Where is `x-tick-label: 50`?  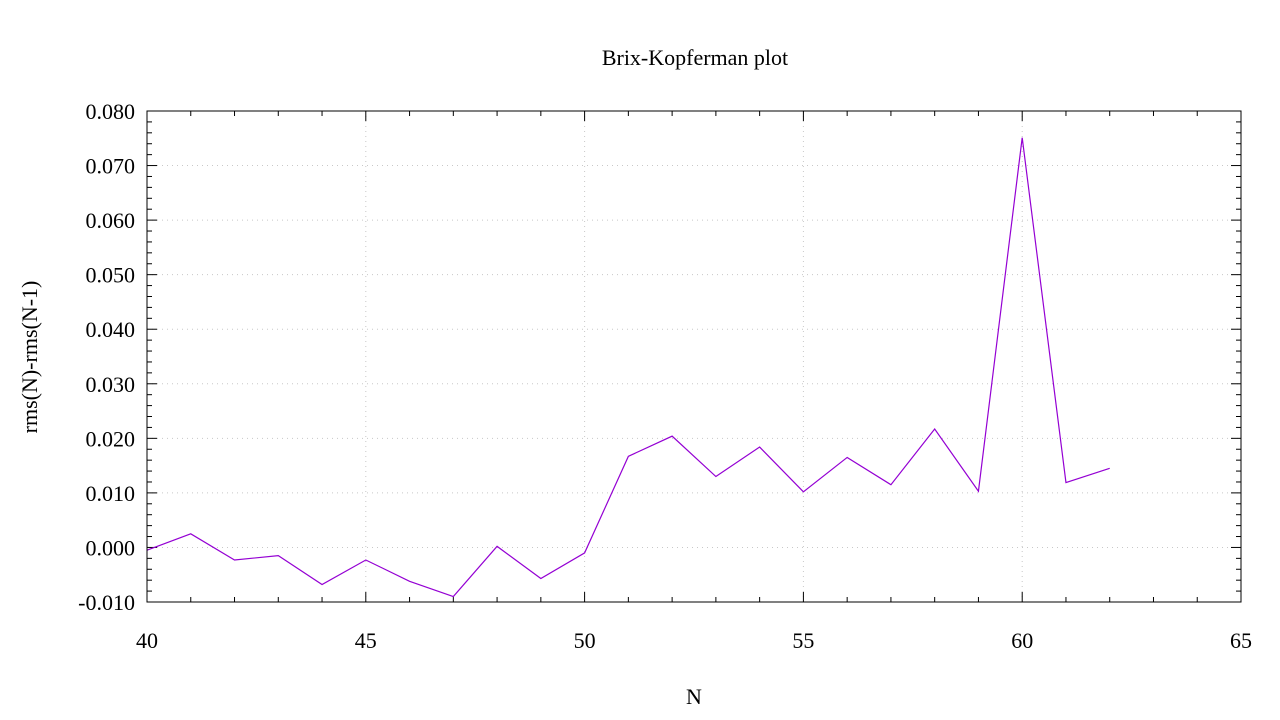 x-tick-label: 50 is located at coordinates (585, 640).